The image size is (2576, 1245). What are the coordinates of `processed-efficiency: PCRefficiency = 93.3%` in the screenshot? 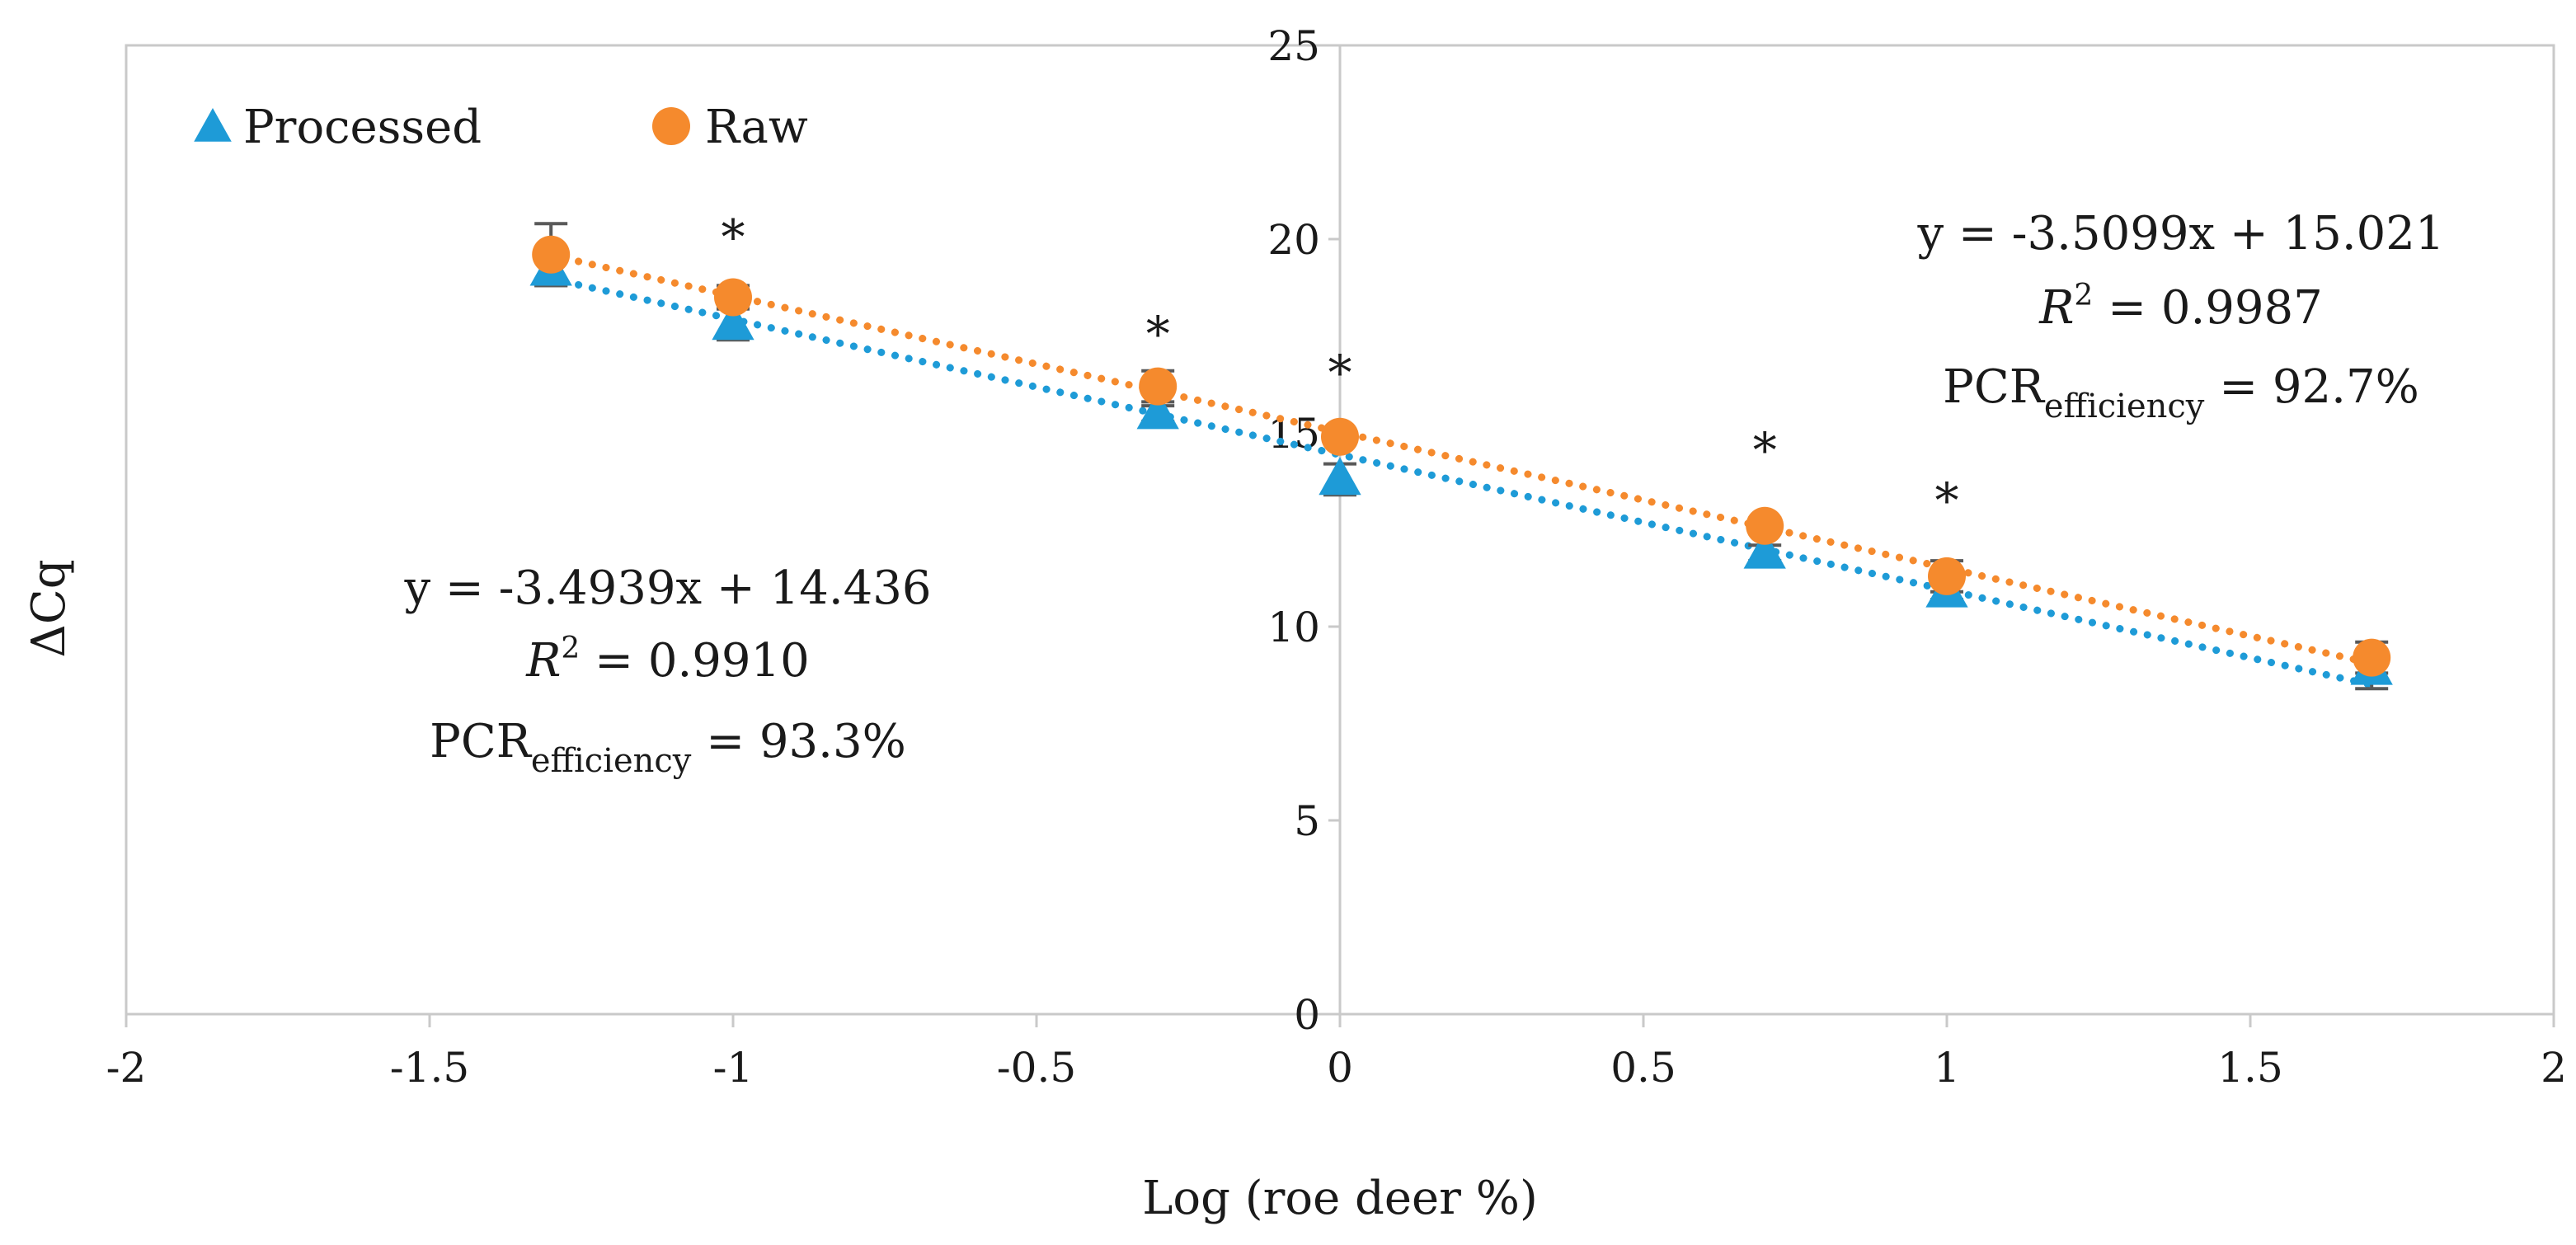 It's located at (668, 747).